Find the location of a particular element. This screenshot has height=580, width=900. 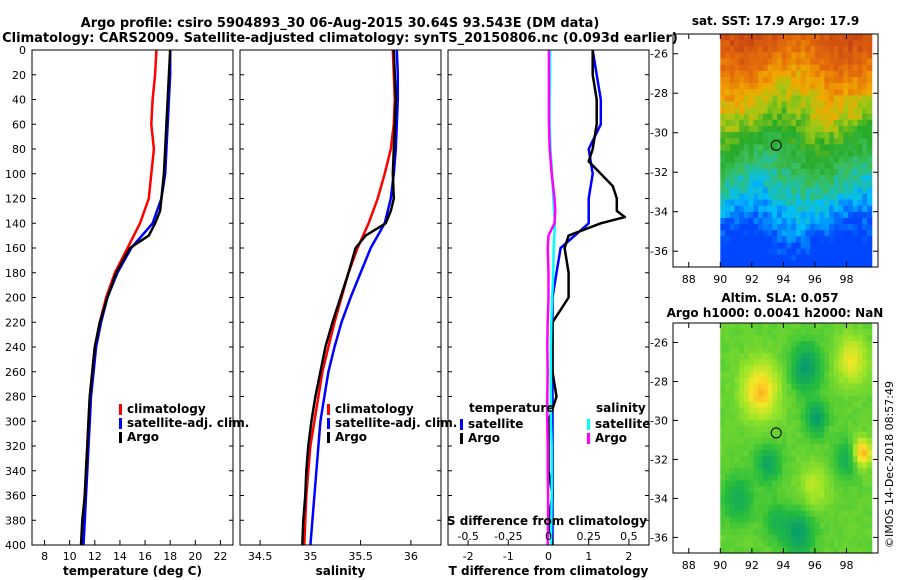

x-tick-label: 18 is located at coordinates (170, 556).